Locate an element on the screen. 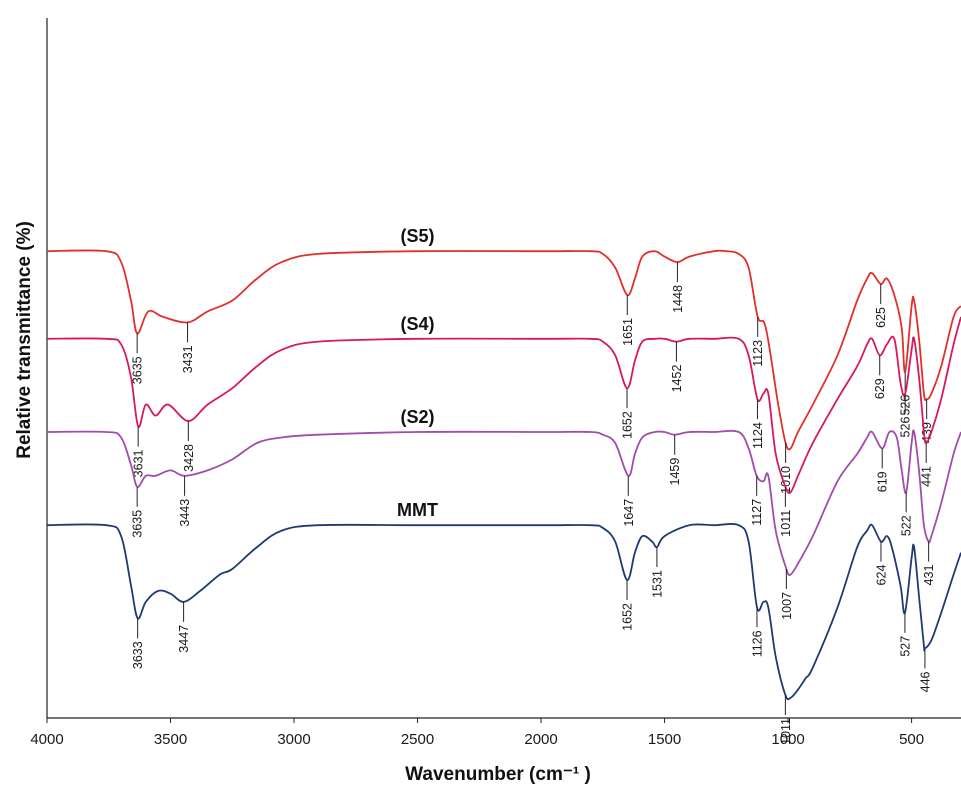  peak-label: 441 is located at coordinates (927, 476).